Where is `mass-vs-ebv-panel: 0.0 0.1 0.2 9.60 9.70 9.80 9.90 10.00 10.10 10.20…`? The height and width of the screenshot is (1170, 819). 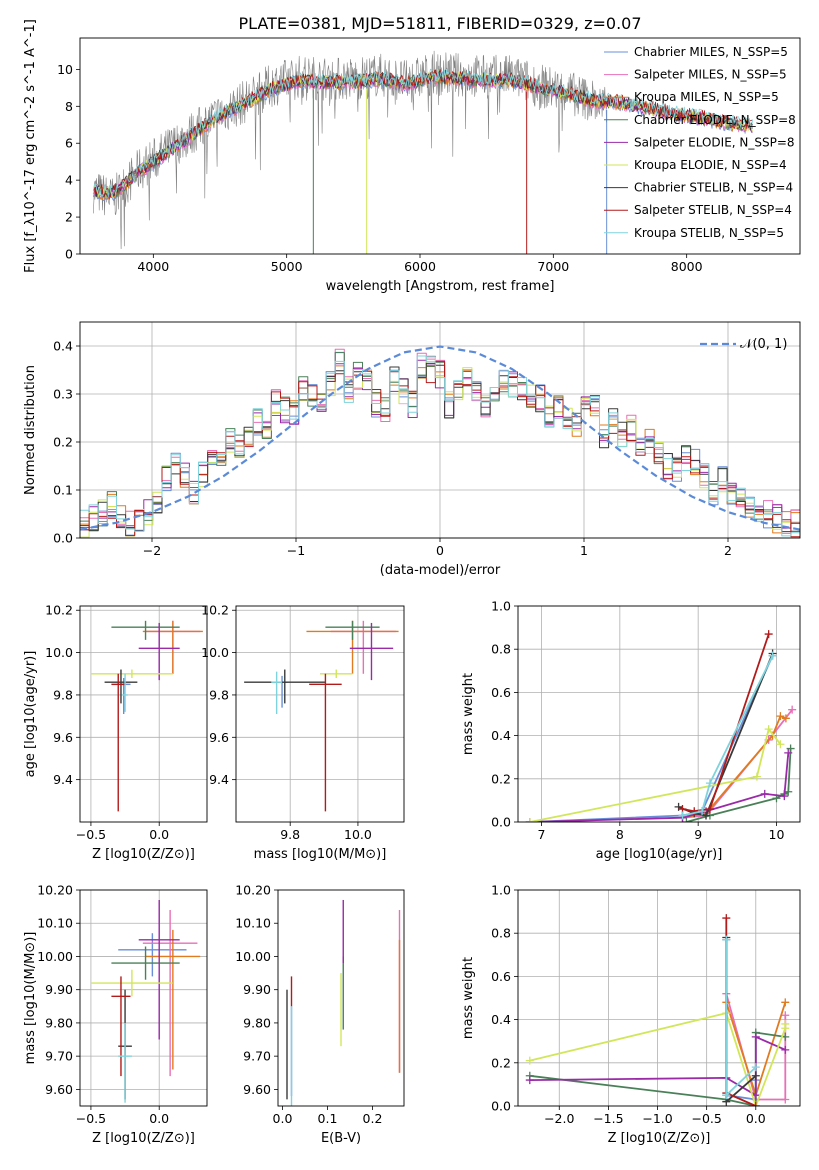
mass-vs-ebv-panel: 0.0 0.1 0.2 9.60 9.70 9.80 9.90 10.00 10.10 10.20… is located at coordinates (320, 1014).